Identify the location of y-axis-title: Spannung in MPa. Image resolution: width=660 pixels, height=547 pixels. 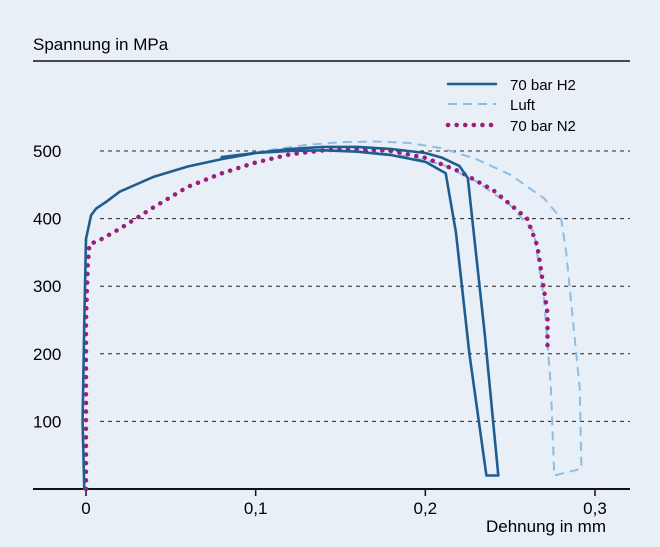
(101, 44).